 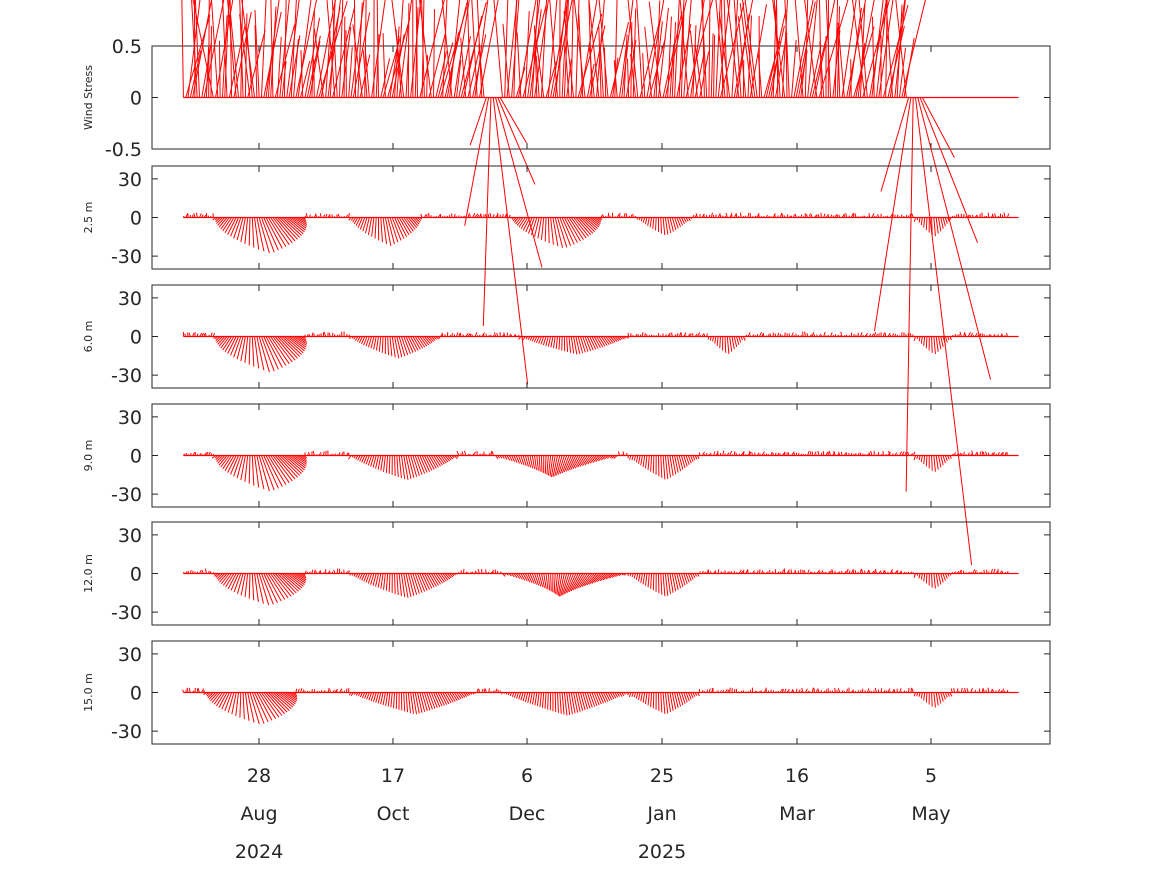 I want to click on y-tick-label: 30, so click(x=130, y=418).